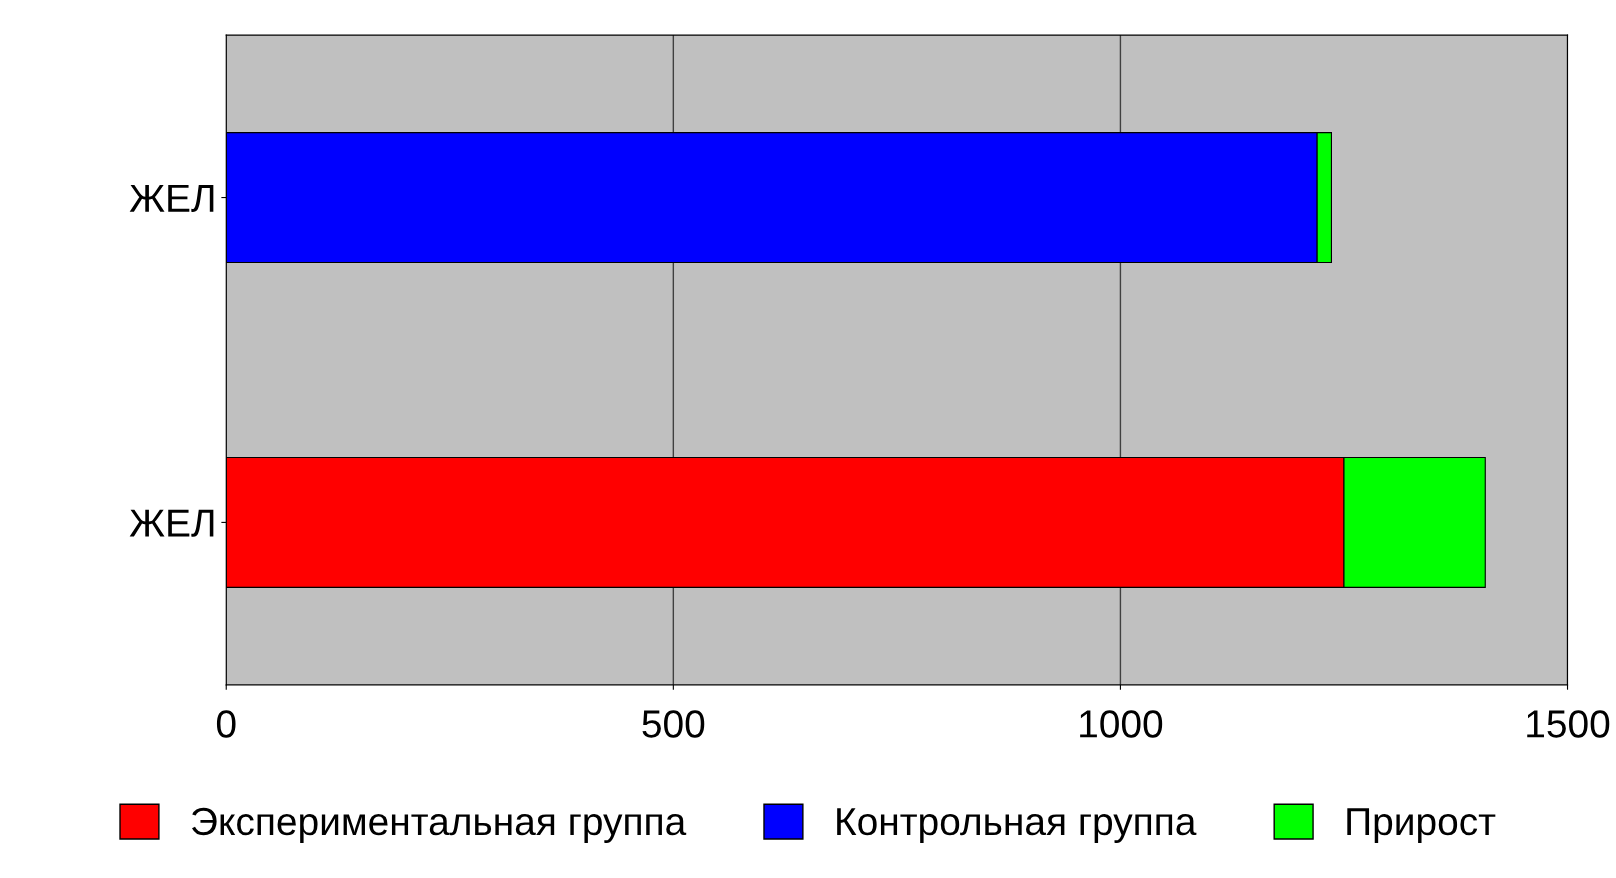  What do you see at coordinates (439, 825) in the screenshot?
I see `legend-label: Экспериментальная группа` at bounding box center [439, 825].